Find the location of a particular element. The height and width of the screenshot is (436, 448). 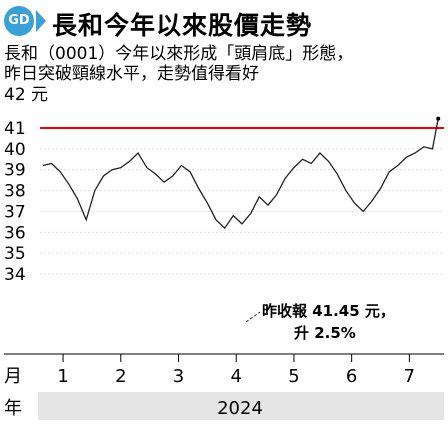

x-tick-label: 5 is located at coordinates (293, 376).